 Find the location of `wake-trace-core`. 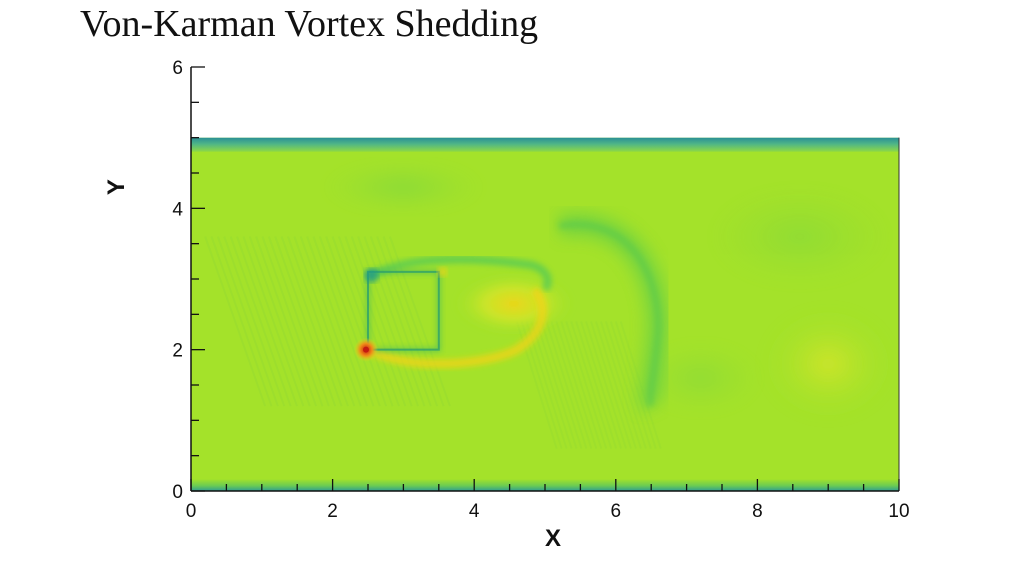

wake-trace-core is located at coordinates (610, 314).